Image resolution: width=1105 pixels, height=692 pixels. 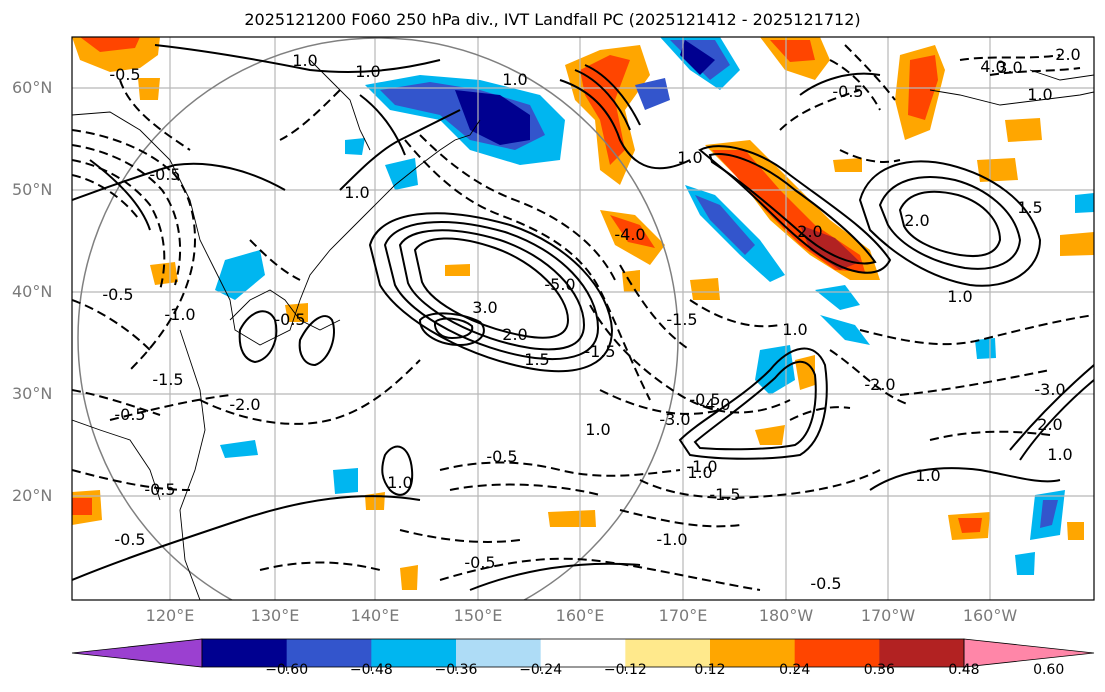 What do you see at coordinates (456, 670) in the screenshot?
I see `colorbar-tick-label: −0.36` at bounding box center [456, 670].